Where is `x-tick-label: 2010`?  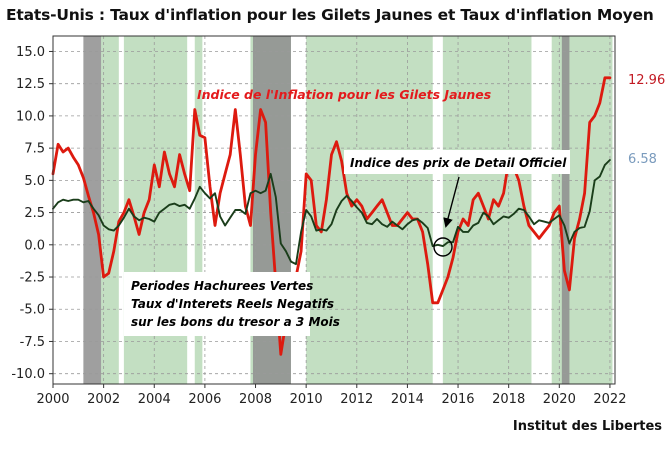
x-tick-label: 2010 is located at coordinates (306, 399).